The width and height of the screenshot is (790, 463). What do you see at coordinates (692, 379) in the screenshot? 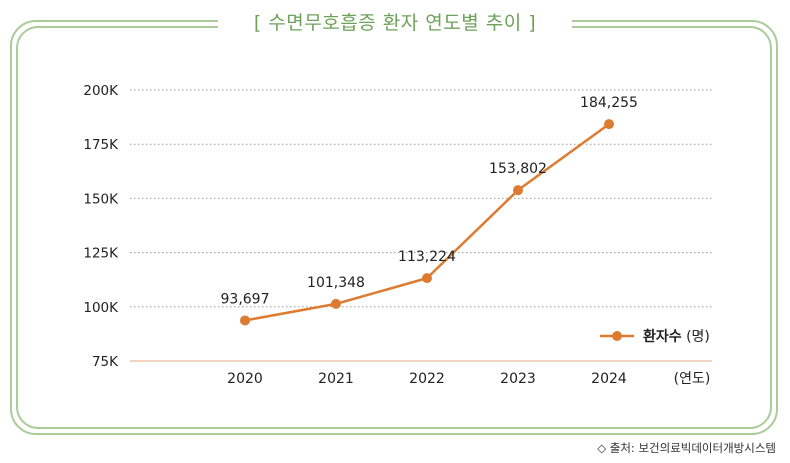
I see `x-axis-label: (연도)` at bounding box center [692, 379].